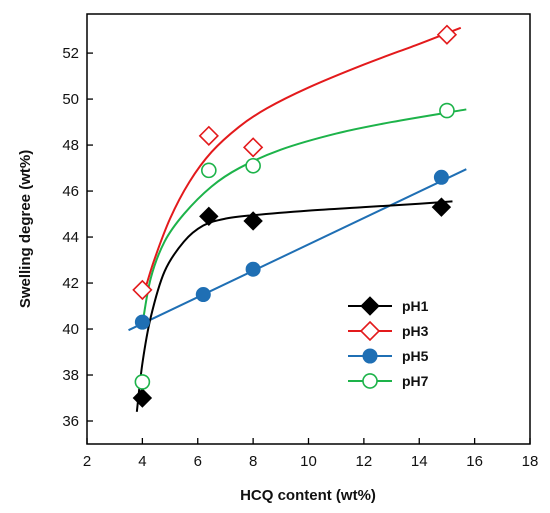 This screenshot has height=513, width=550. What do you see at coordinates (70, 191) in the screenshot?
I see `y-tick-label: 46` at bounding box center [70, 191].